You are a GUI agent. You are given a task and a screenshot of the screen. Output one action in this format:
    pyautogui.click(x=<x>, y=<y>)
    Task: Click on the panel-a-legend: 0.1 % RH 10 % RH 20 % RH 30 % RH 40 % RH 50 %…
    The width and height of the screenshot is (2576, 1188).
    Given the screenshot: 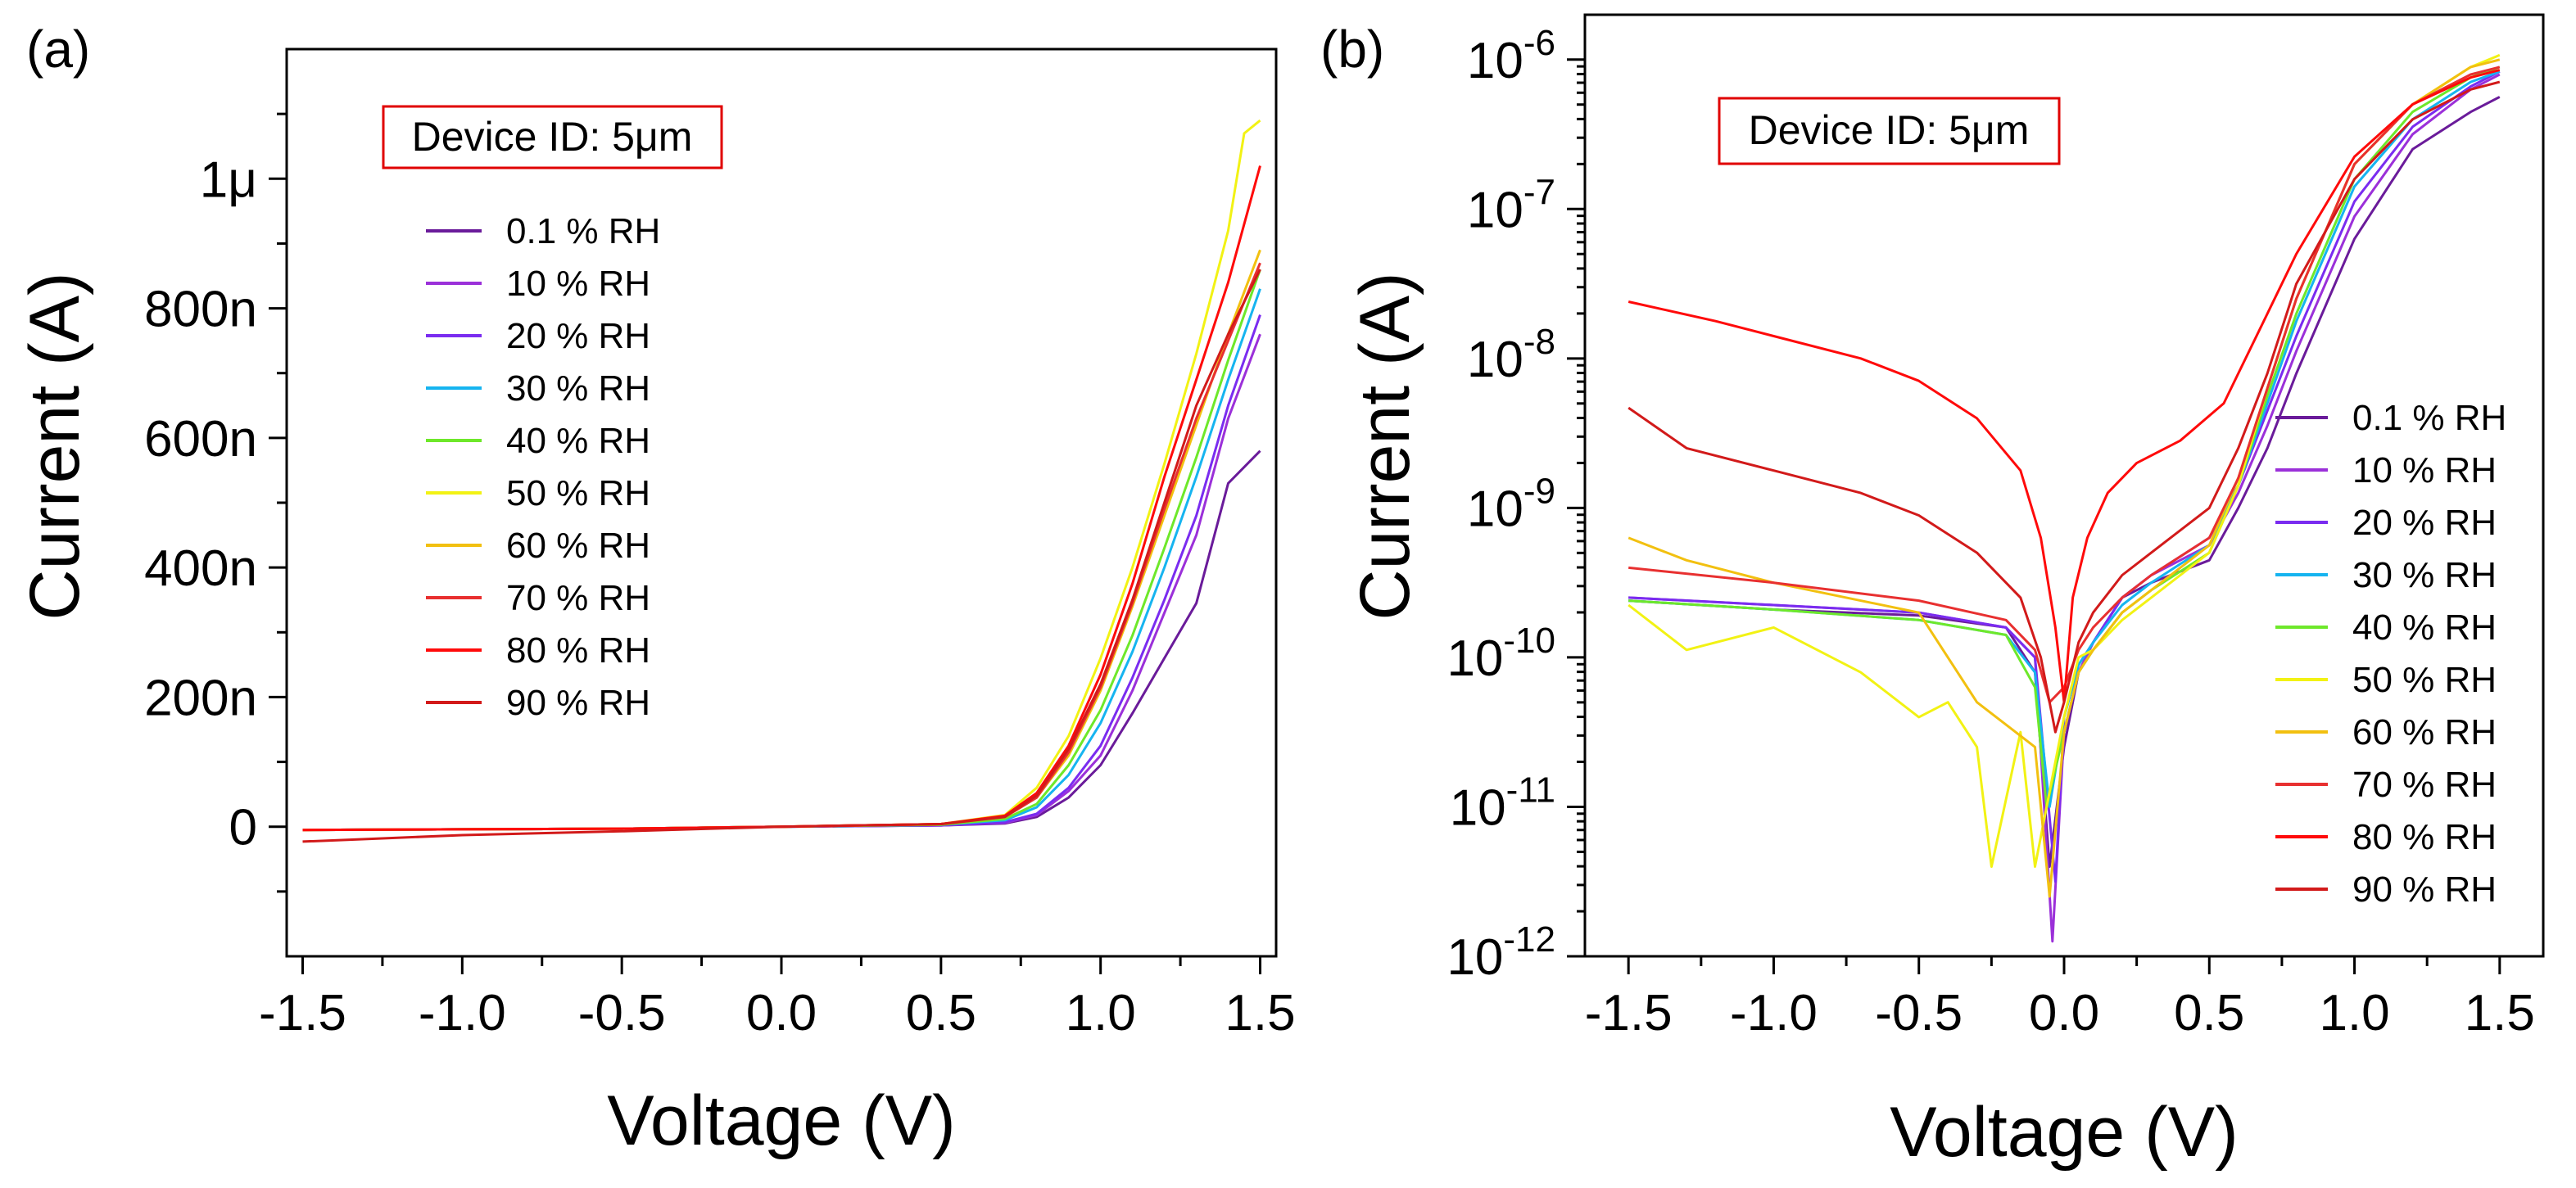 What is the action you would take?
    pyautogui.click(x=543, y=467)
    